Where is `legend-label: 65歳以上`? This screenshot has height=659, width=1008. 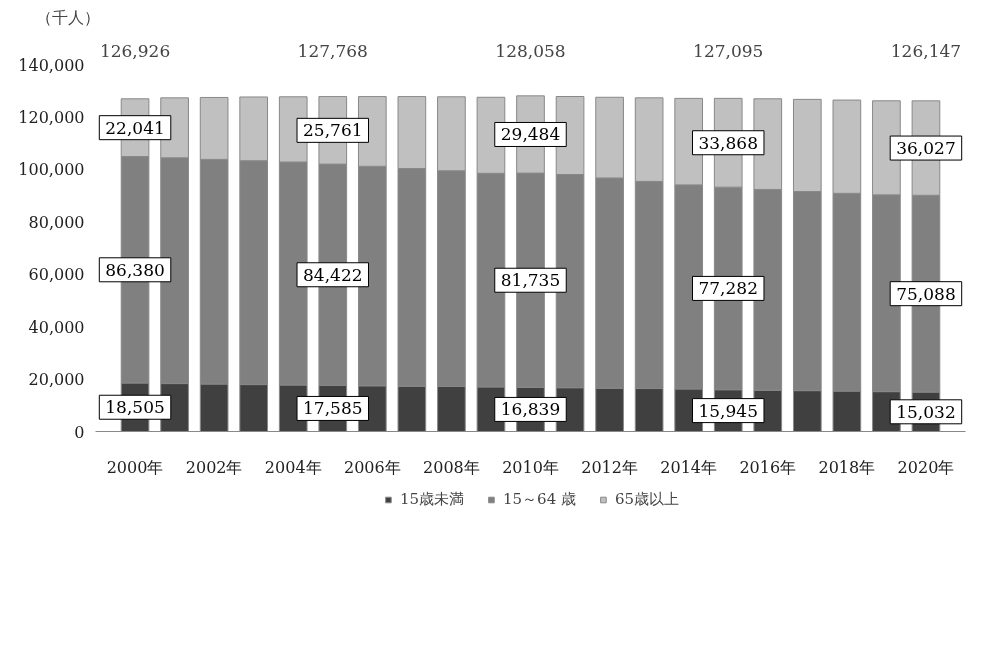 legend-label: 65歳以上 is located at coordinates (647, 499).